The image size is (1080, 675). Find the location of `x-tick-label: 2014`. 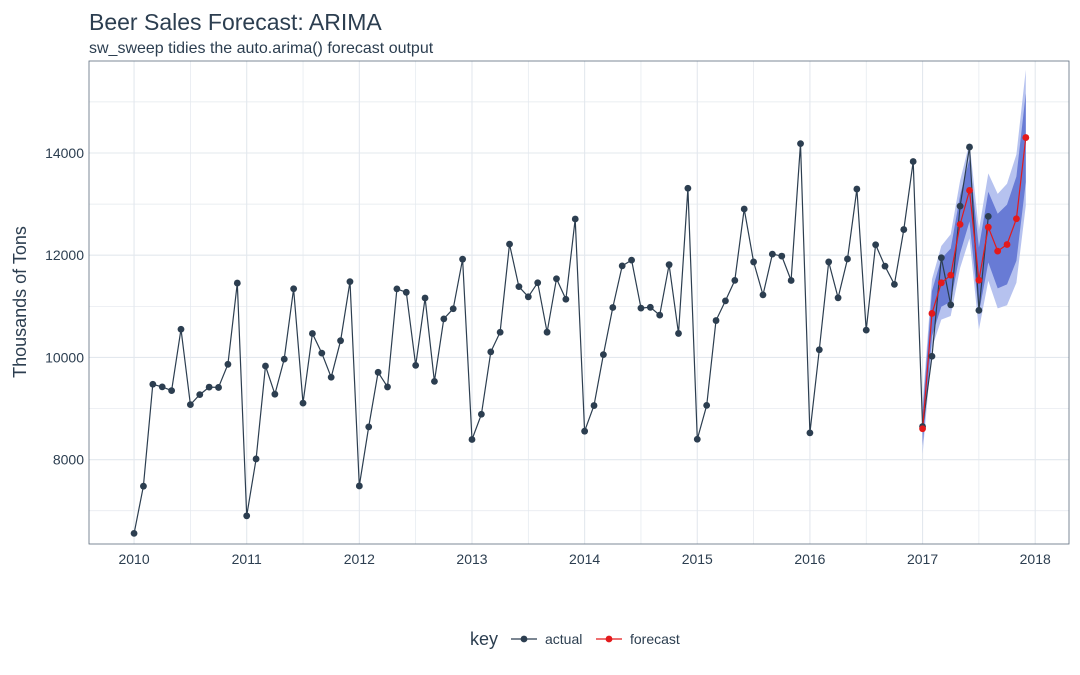

x-tick-label: 2014 is located at coordinates (584, 559).